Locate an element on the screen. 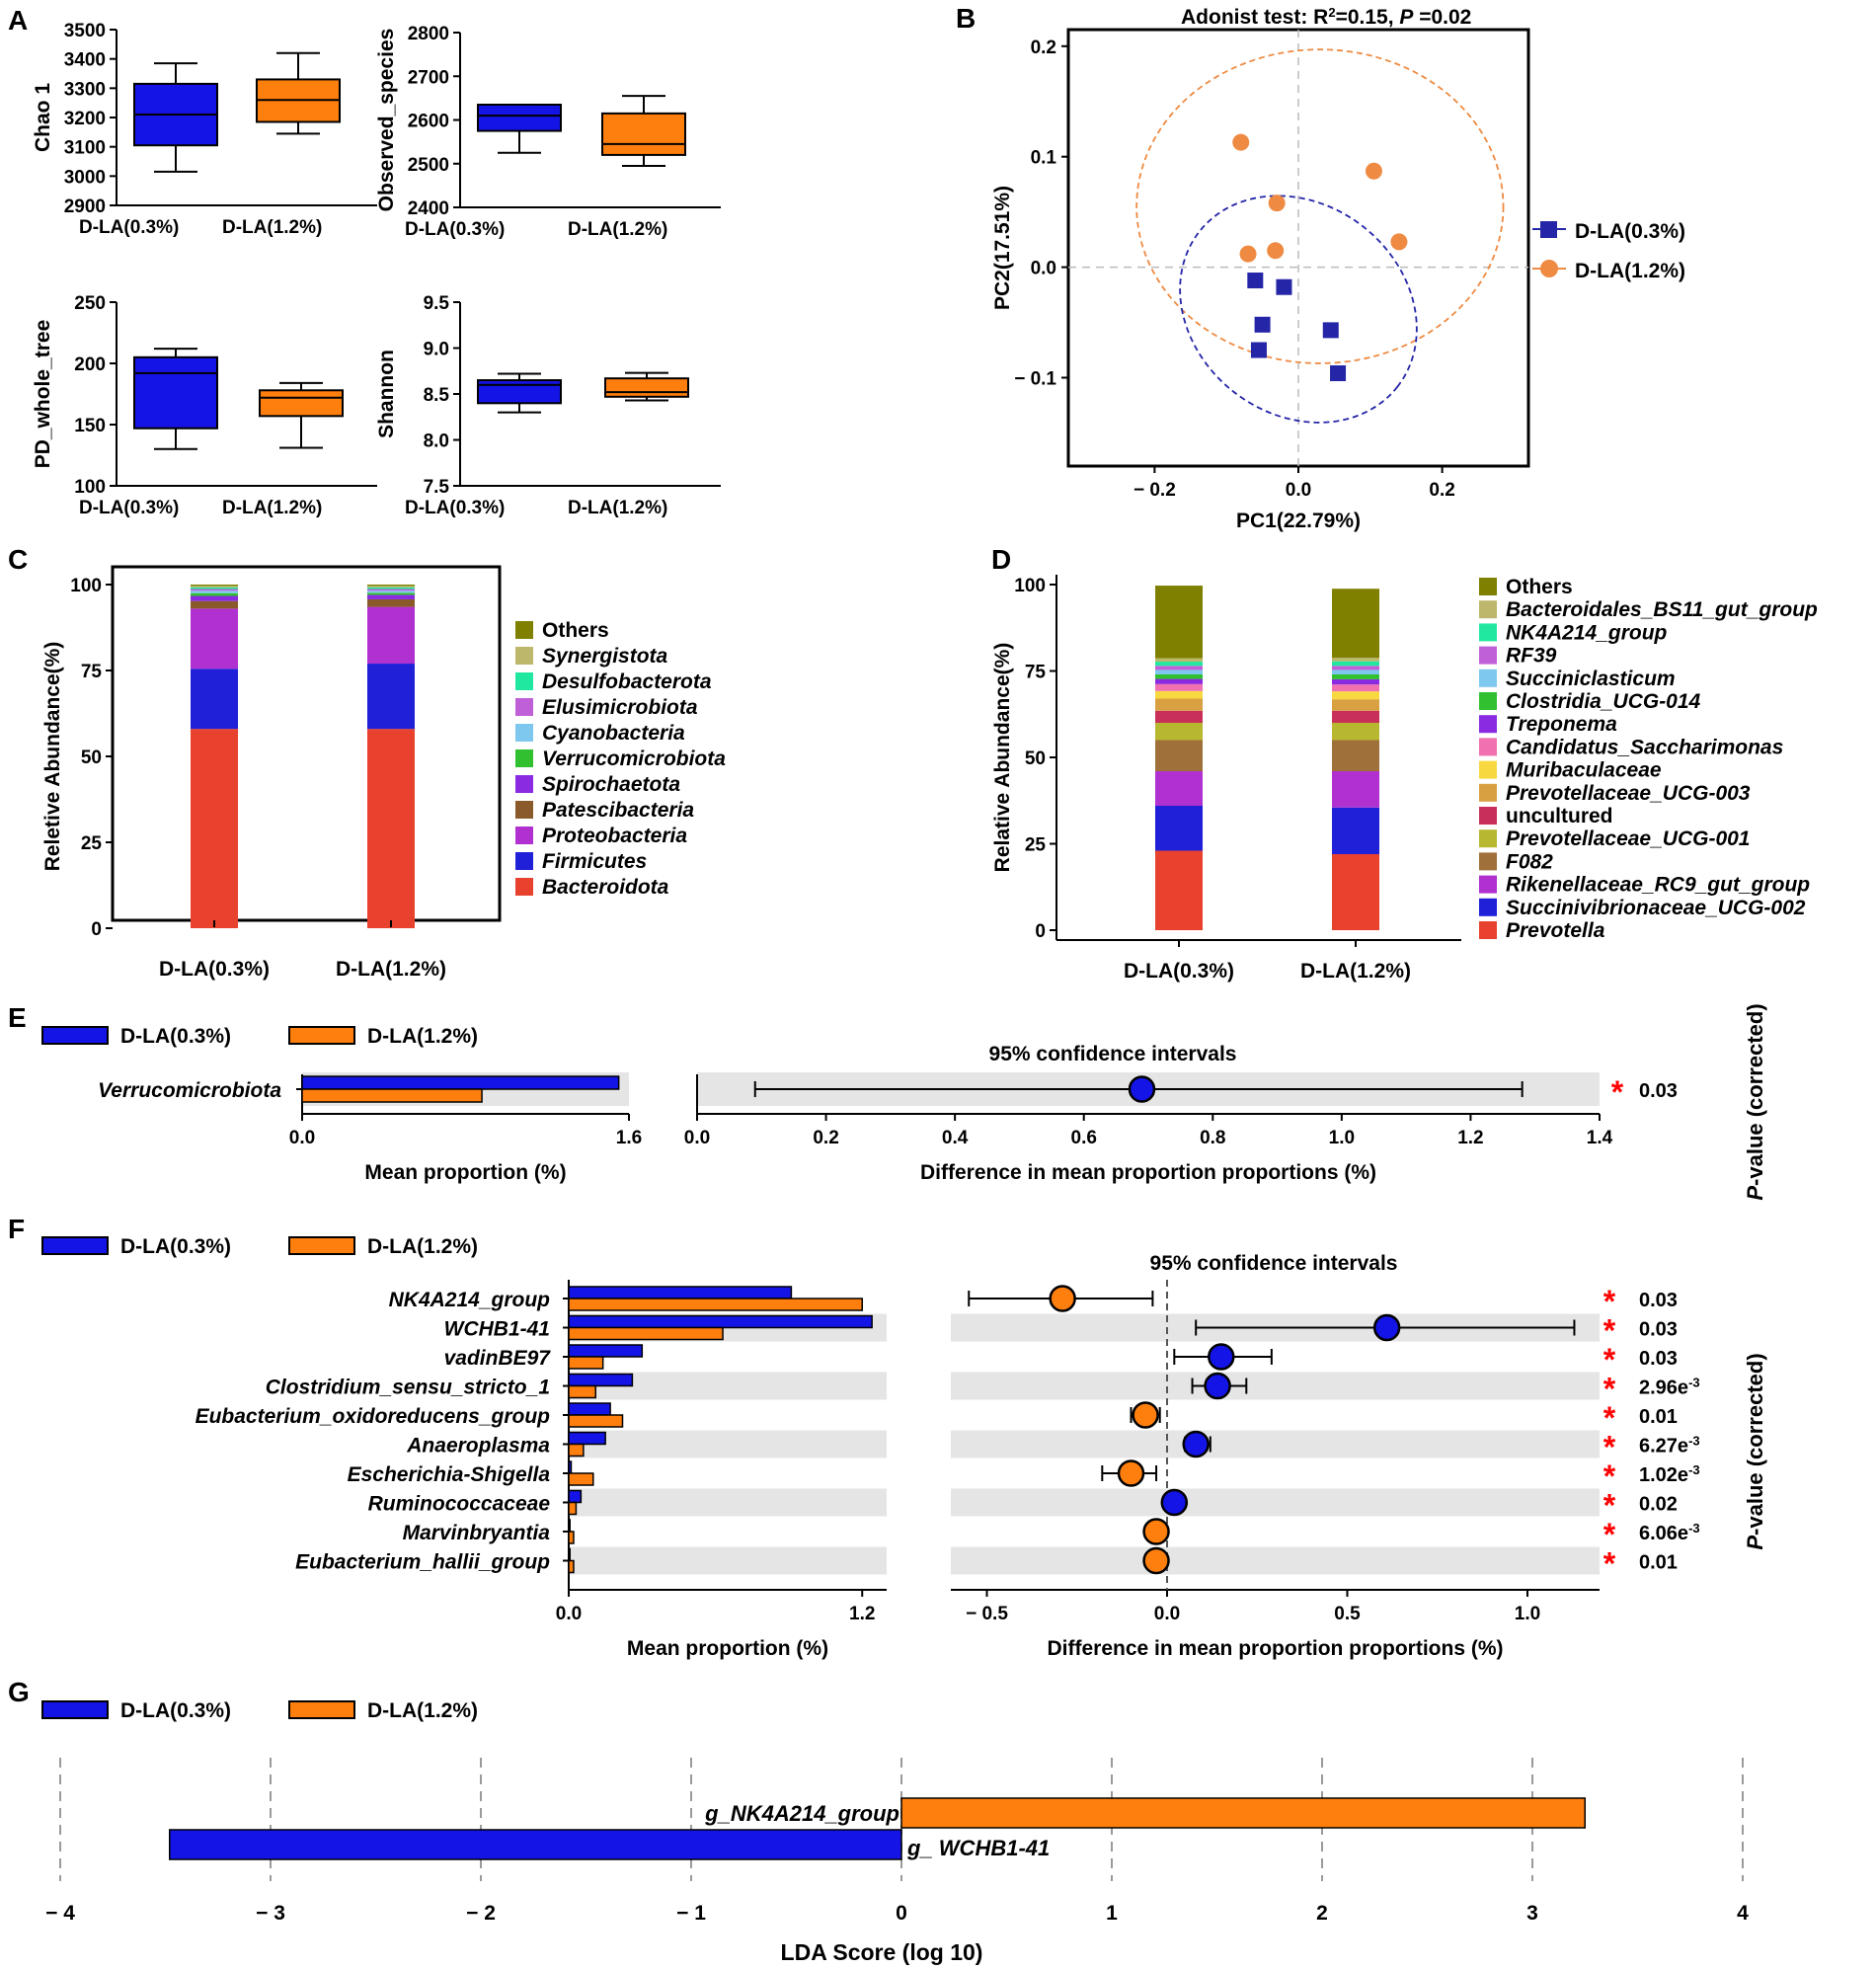 This screenshot has height=1969, width=1876. title-superscript: 2 is located at coordinates (1331, 12).